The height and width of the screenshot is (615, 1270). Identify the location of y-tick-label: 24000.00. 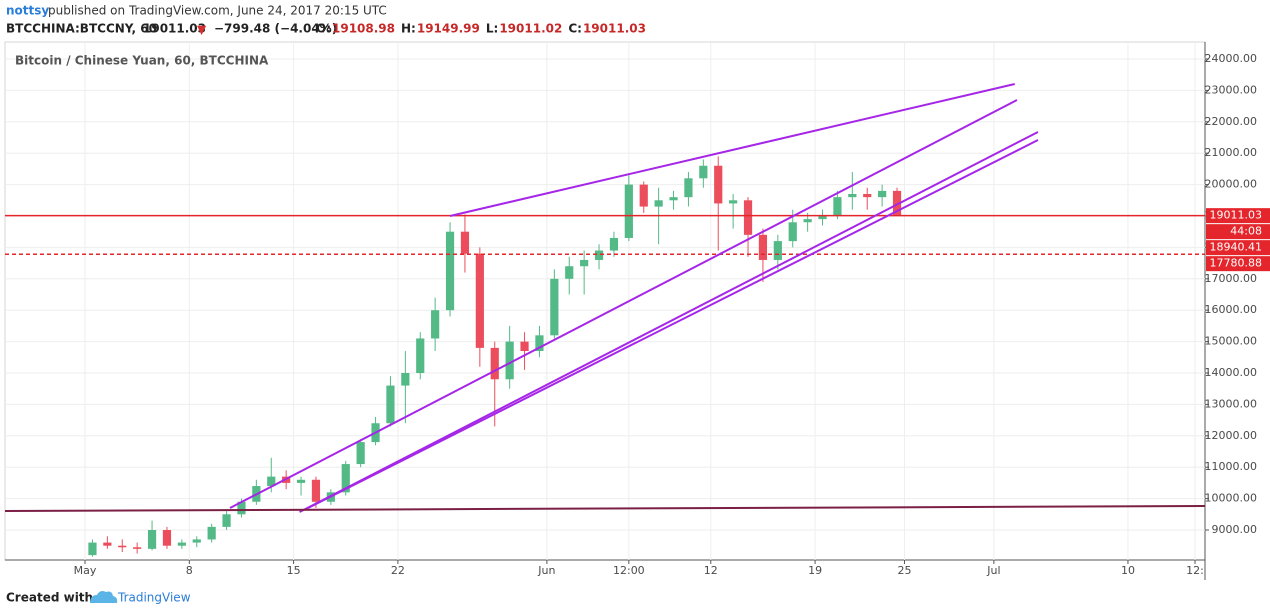
(1231, 58).